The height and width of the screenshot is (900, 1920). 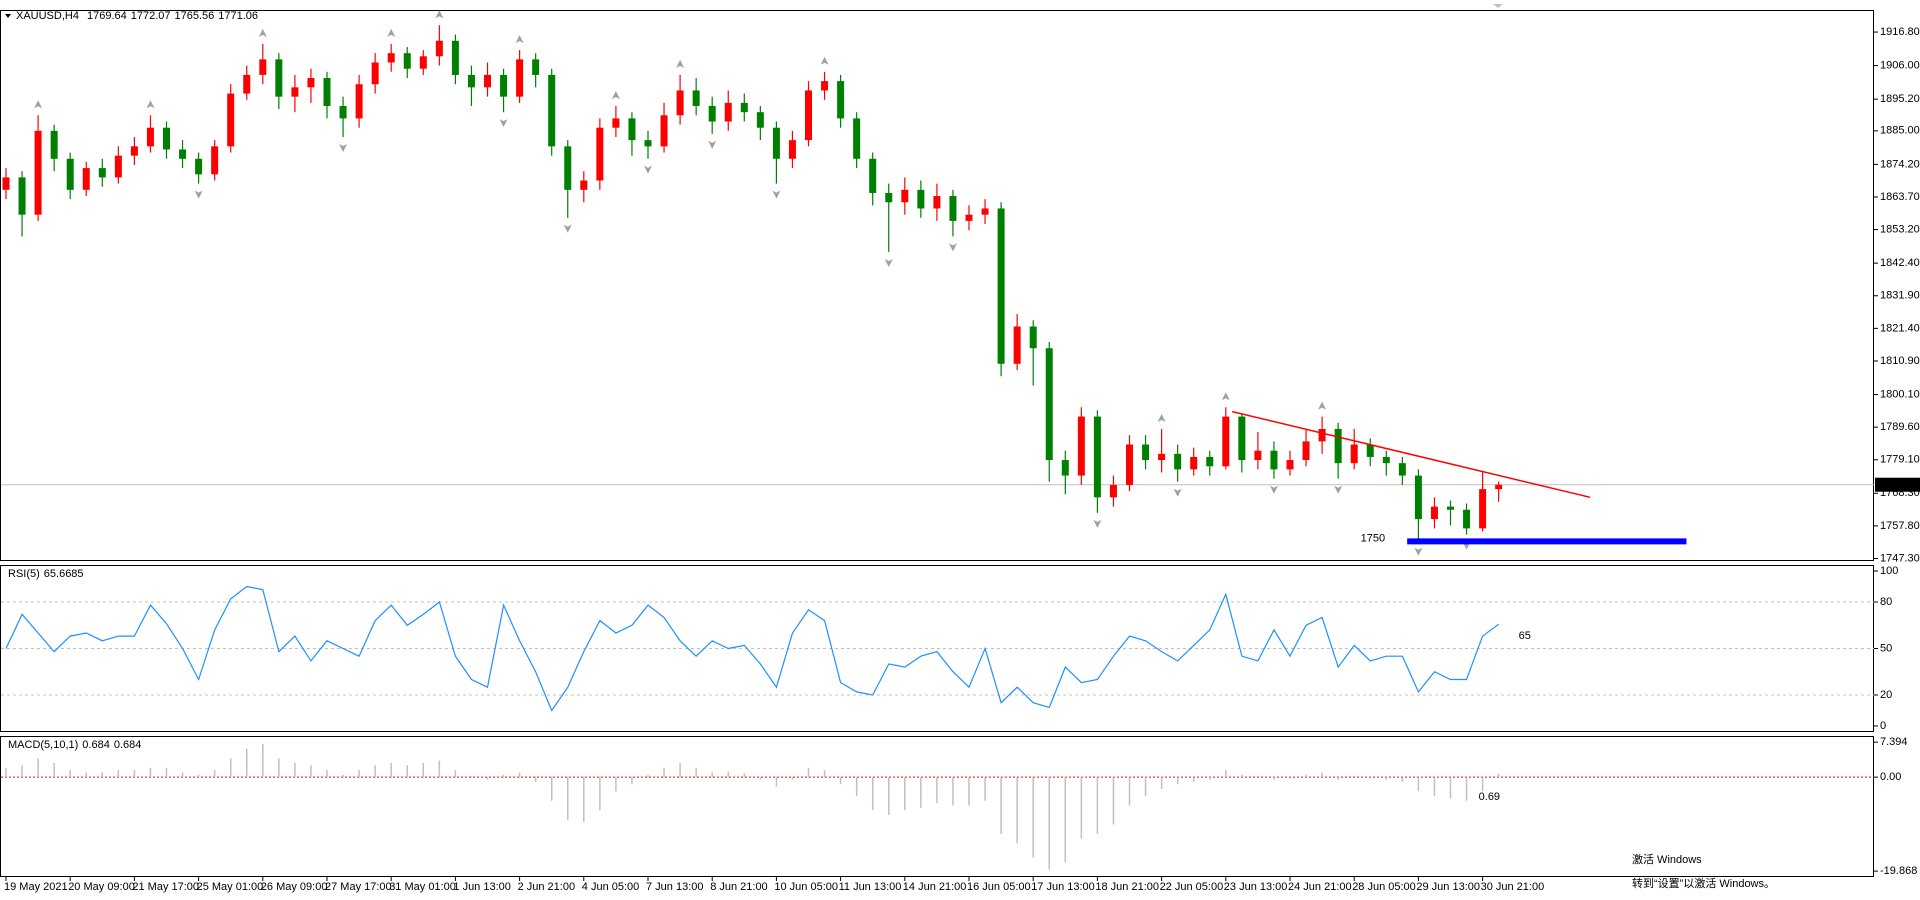 What do you see at coordinates (1900, 460) in the screenshot?
I see `y-tick-label: 1779.10` at bounding box center [1900, 460].